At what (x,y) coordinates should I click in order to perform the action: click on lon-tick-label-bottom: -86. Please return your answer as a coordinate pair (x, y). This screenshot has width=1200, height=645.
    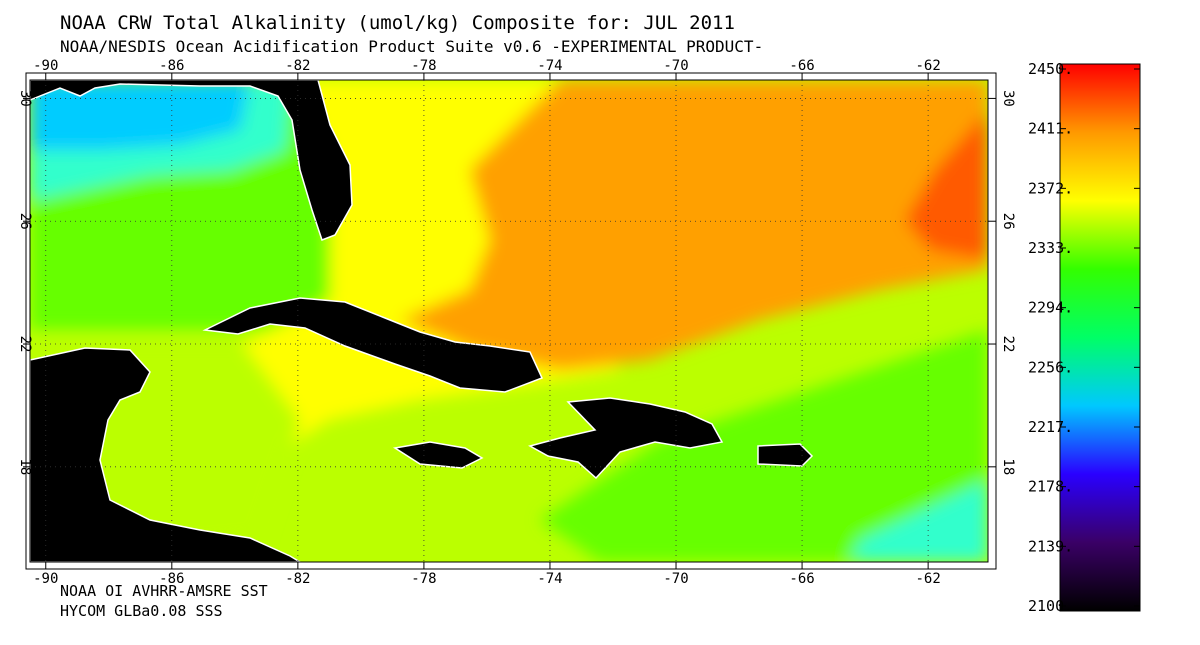
    Looking at the image, I should click on (171, 579).